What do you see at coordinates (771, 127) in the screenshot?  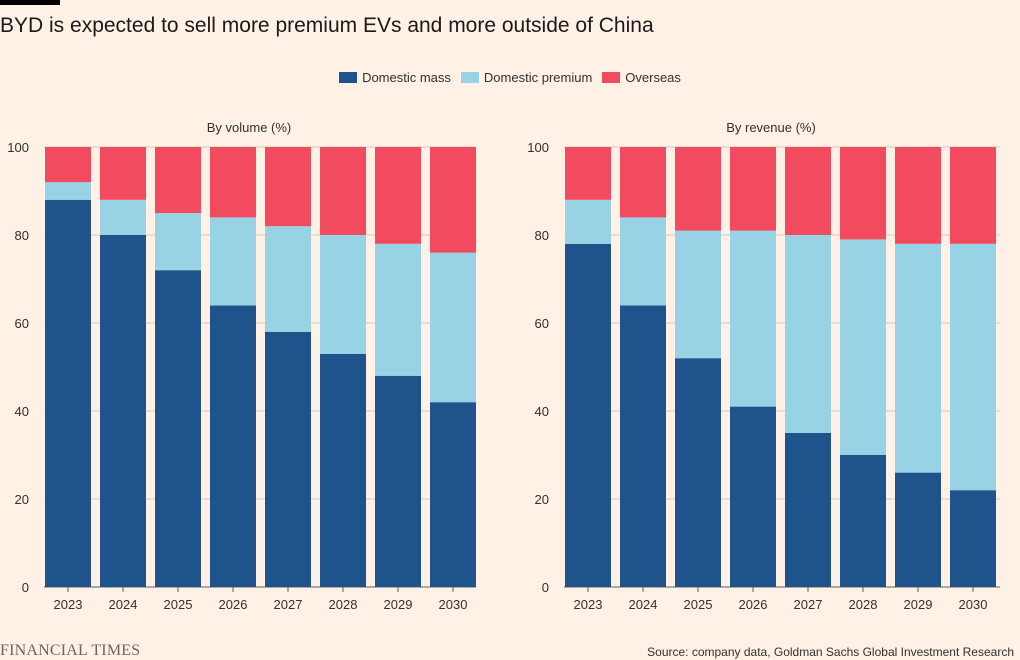 I see `panel-title: By revenue (%)` at bounding box center [771, 127].